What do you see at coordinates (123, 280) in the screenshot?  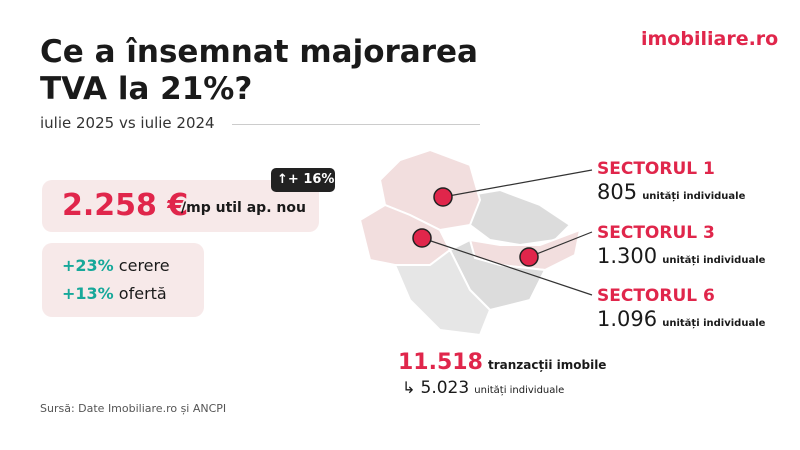 I see `stats-box` at bounding box center [123, 280].